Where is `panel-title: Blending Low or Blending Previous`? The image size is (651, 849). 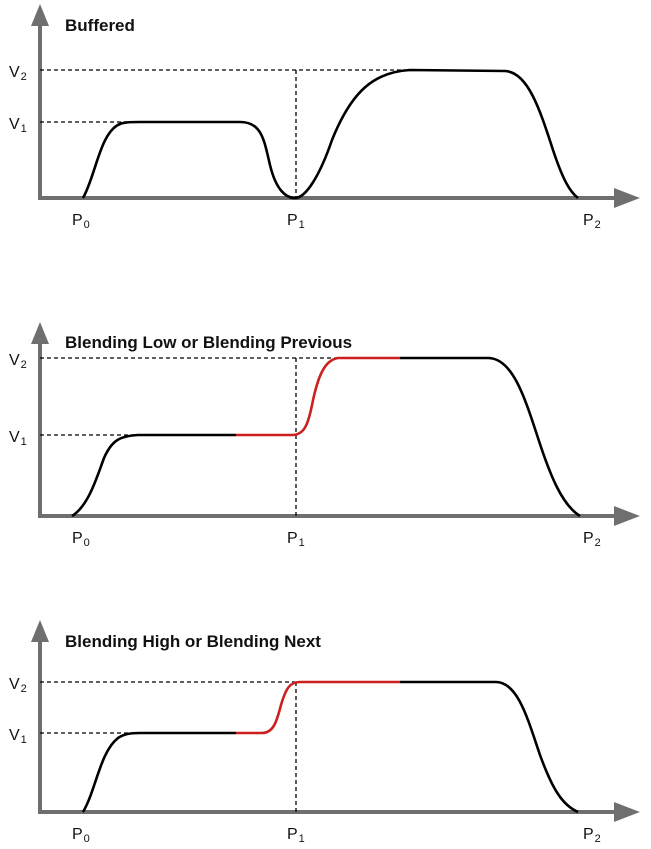
panel-title: Blending Low or Blending Previous is located at coordinates (208, 342).